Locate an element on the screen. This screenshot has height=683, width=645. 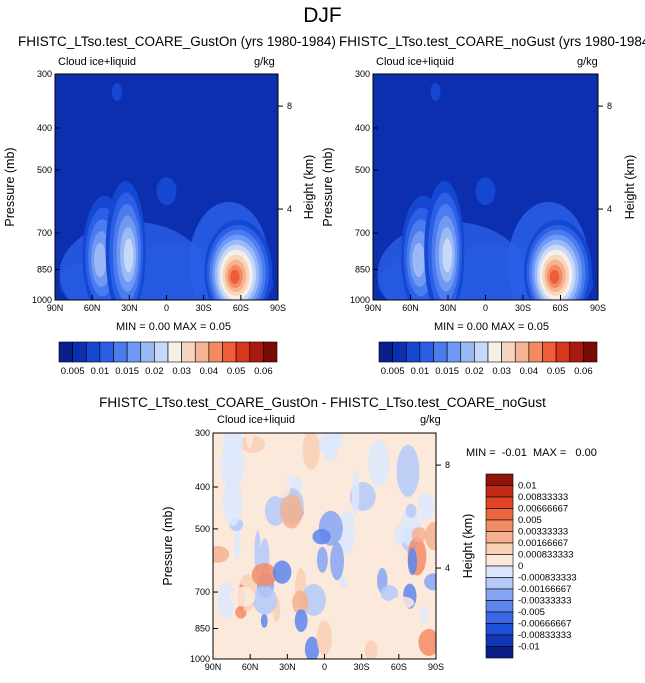
colorbar-label: 0.01 is located at coordinates (420, 371).